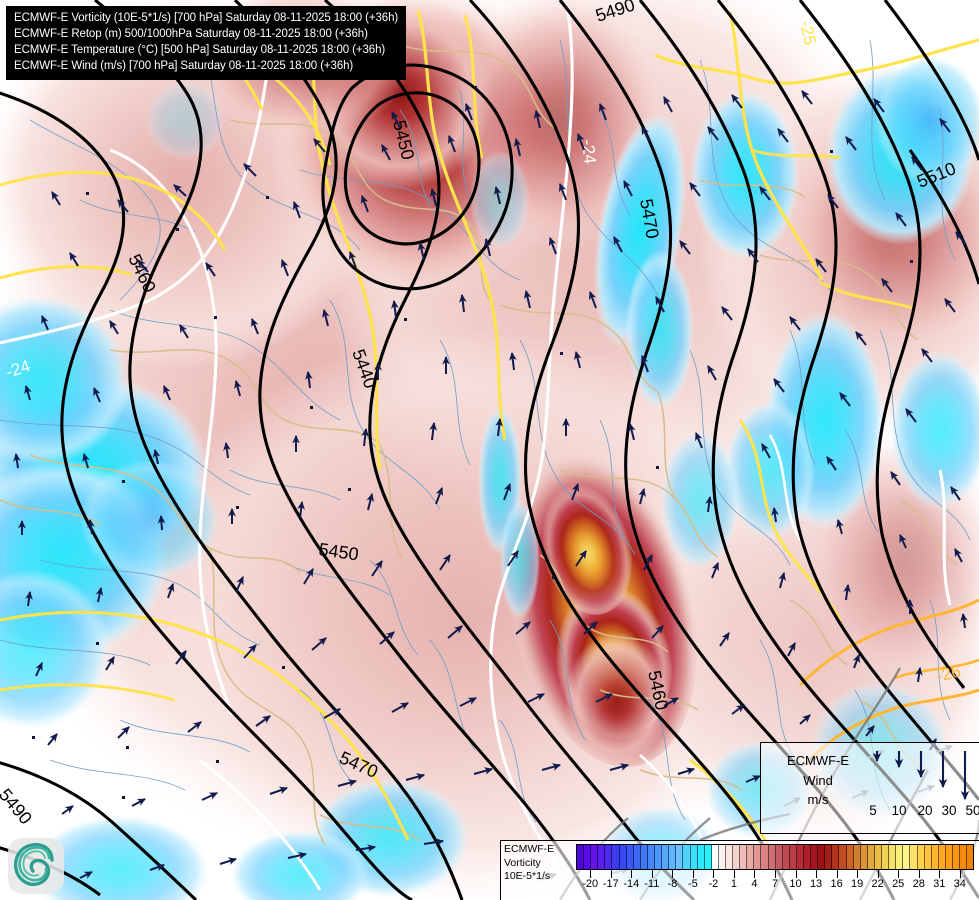 This screenshot has width=979, height=900. I want to click on colorbar-tick-label: 34, so click(959, 884).